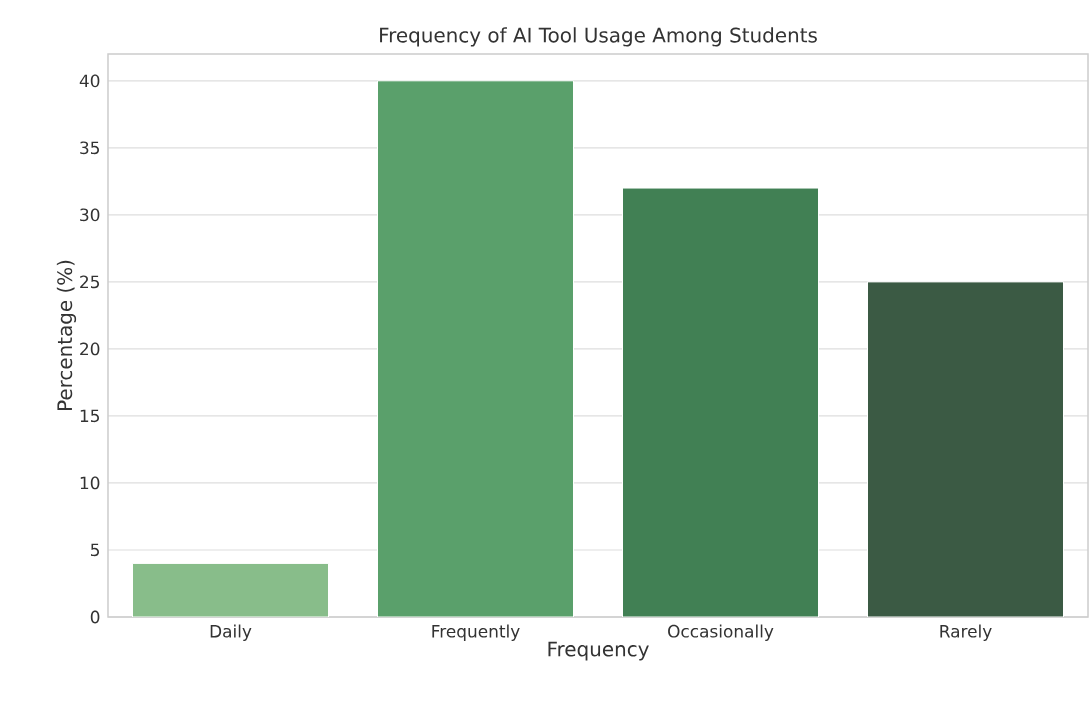  What do you see at coordinates (89, 148) in the screenshot?
I see `y-tick-label: 35` at bounding box center [89, 148].